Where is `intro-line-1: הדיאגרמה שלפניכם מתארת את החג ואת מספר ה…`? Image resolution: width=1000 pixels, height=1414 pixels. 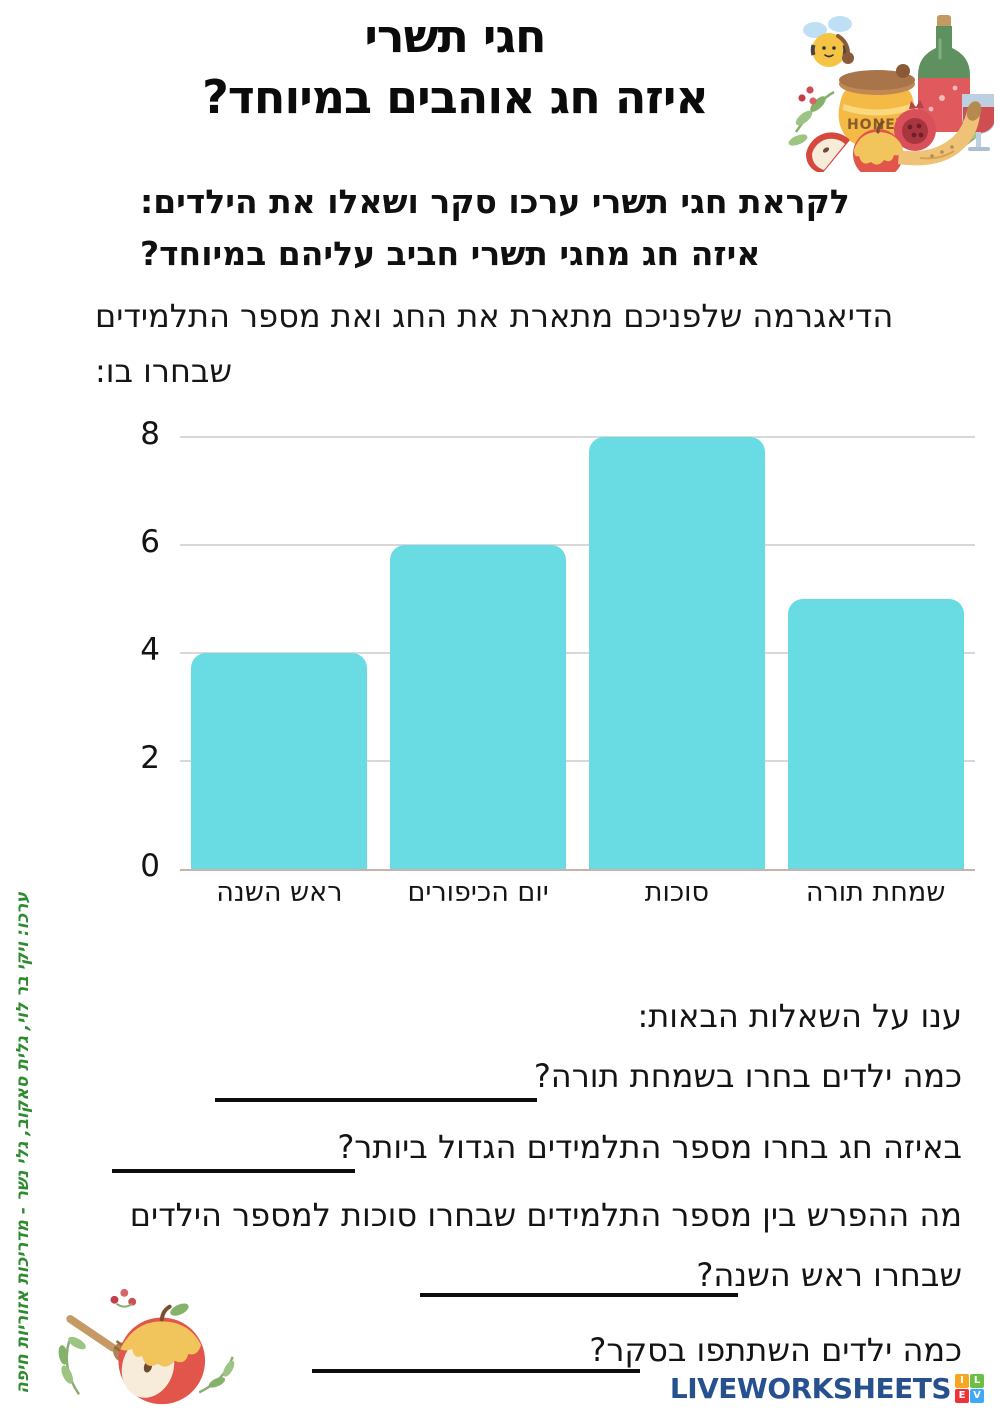 intro-line-1: הדיאגרמה שלפניכם מתארת את החג ואת מספר ה… is located at coordinates (494, 316).